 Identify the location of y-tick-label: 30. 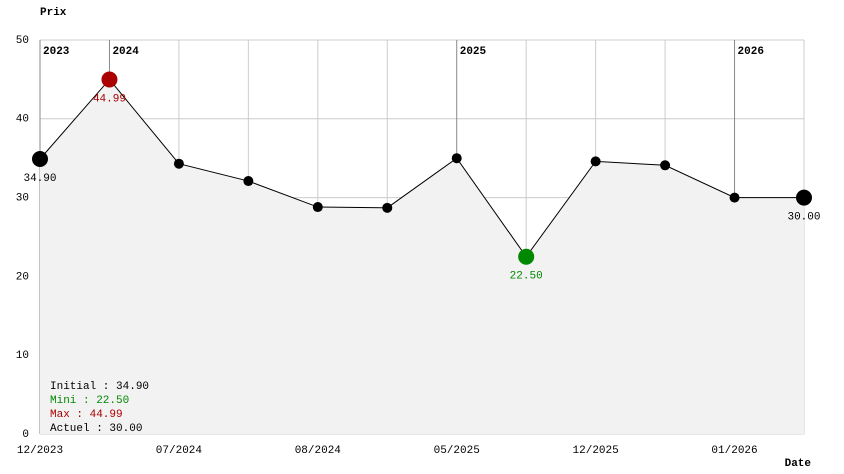
(22, 199).